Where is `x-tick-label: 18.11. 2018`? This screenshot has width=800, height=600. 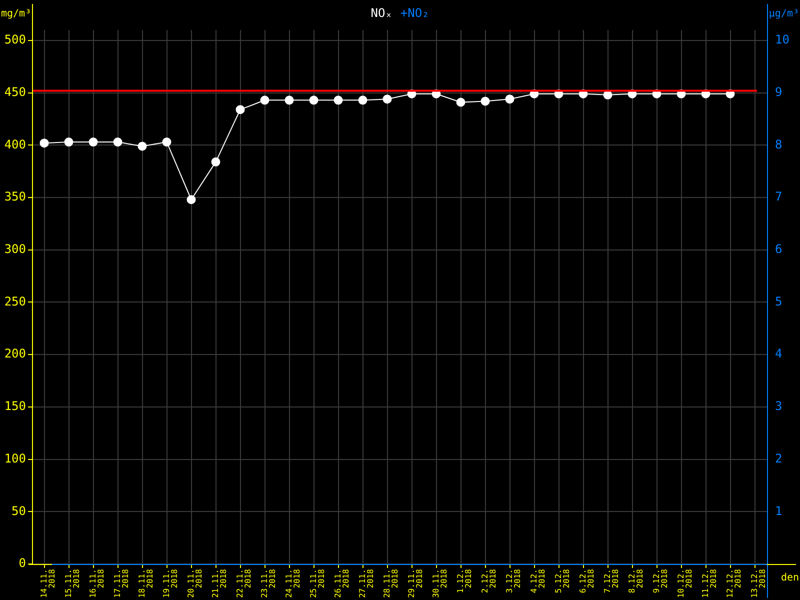 x-tick-label: 18.11. 2018 is located at coordinates (145, 583).